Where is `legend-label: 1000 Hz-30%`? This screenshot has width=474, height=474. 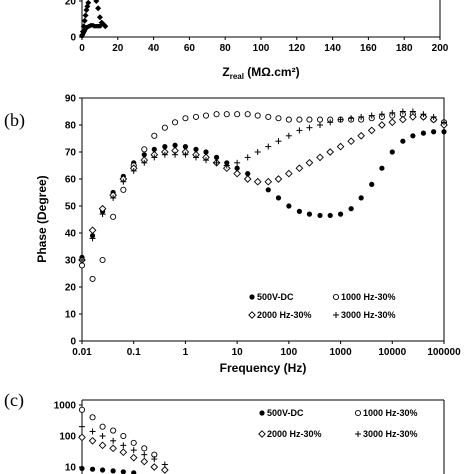 legend-label: 1000 Hz-30% is located at coordinates (390, 413).